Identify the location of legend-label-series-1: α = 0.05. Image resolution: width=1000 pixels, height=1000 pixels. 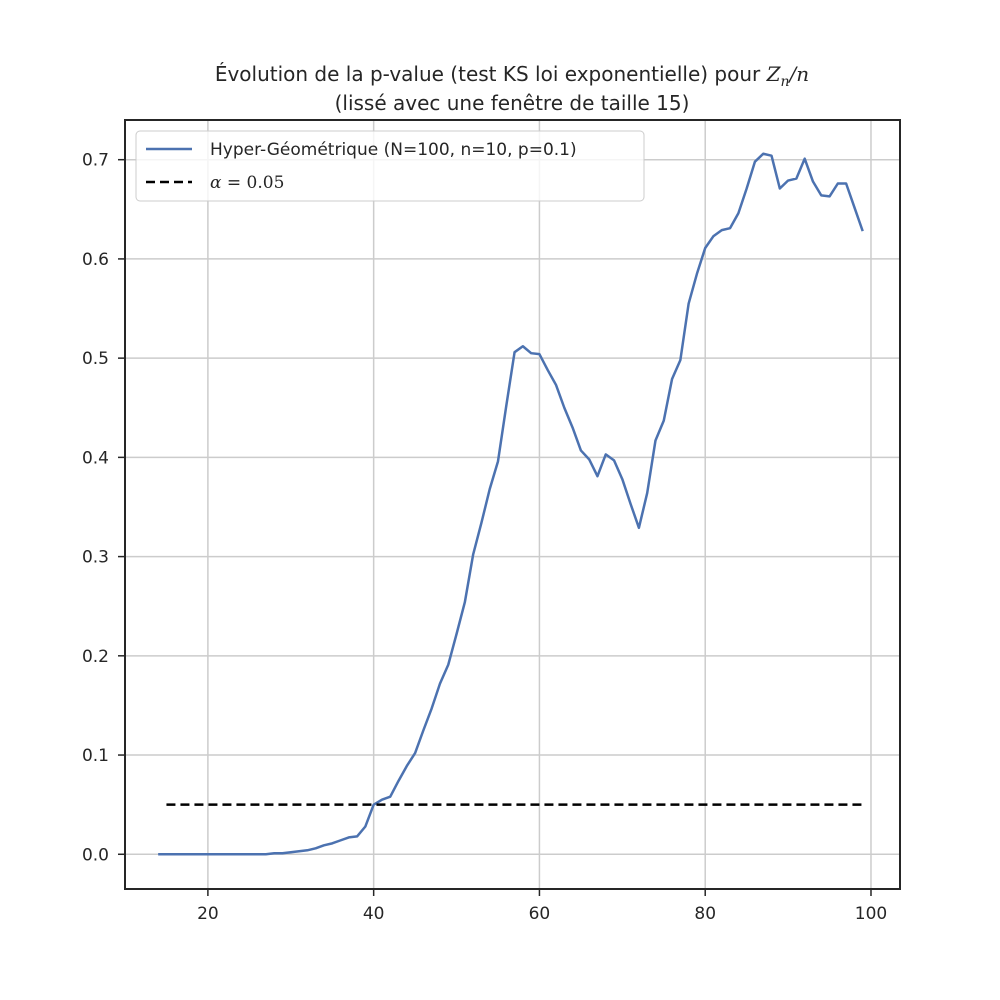
(247, 183).